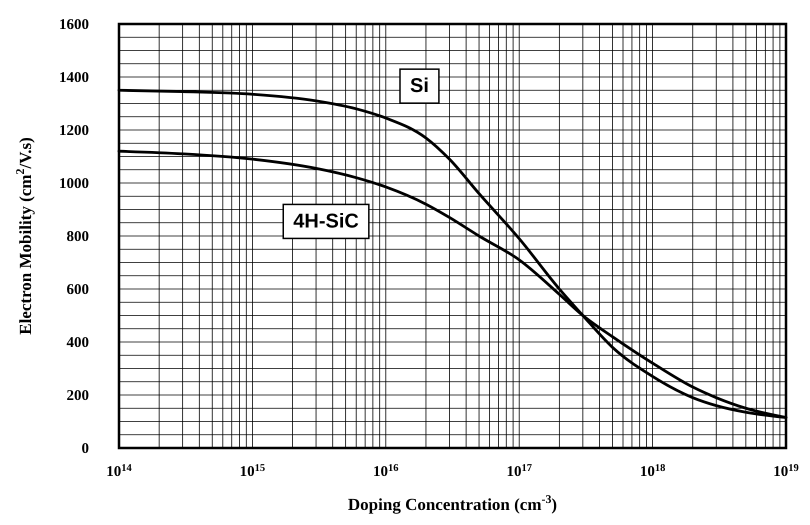 The height and width of the screenshot is (525, 810). What do you see at coordinates (74, 184) in the screenshot?
I see `y-tick-label: 1000` at bounding box center [74, 184].